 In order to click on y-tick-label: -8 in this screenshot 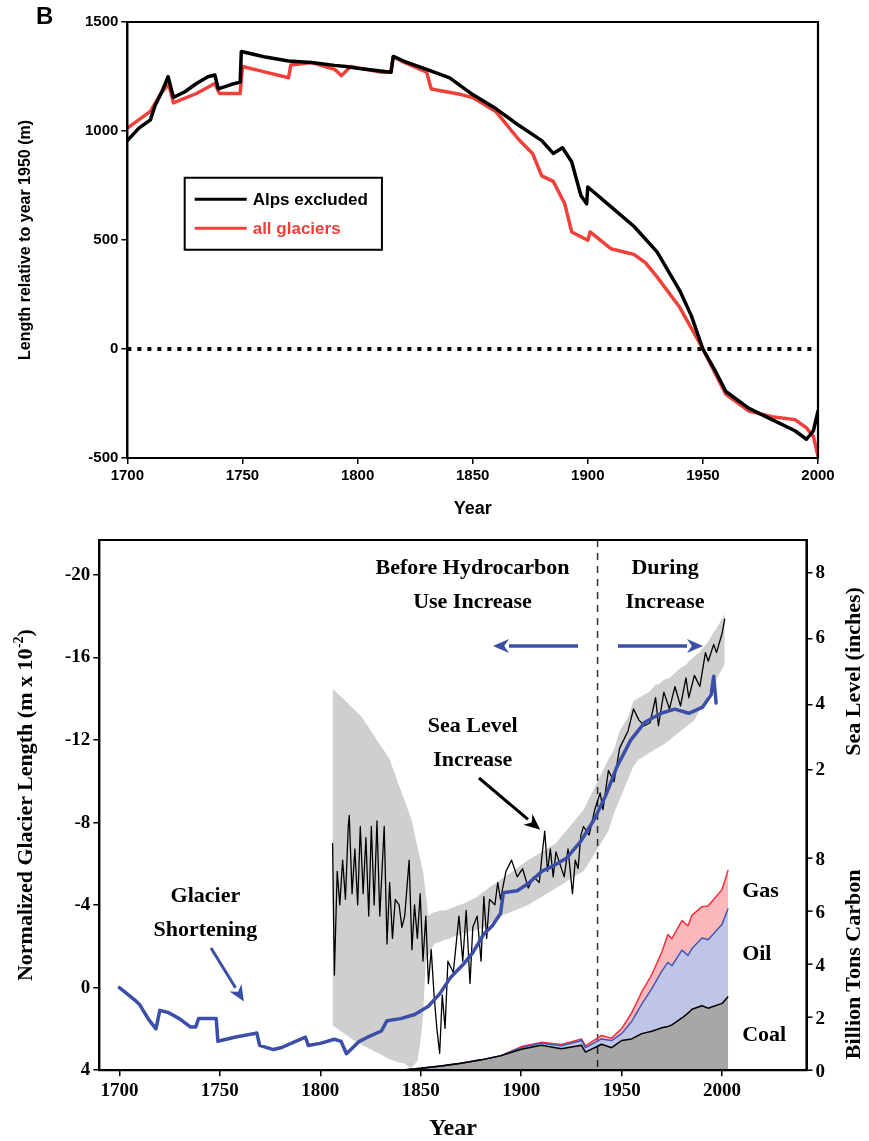, I will do `click(82, 821)`.